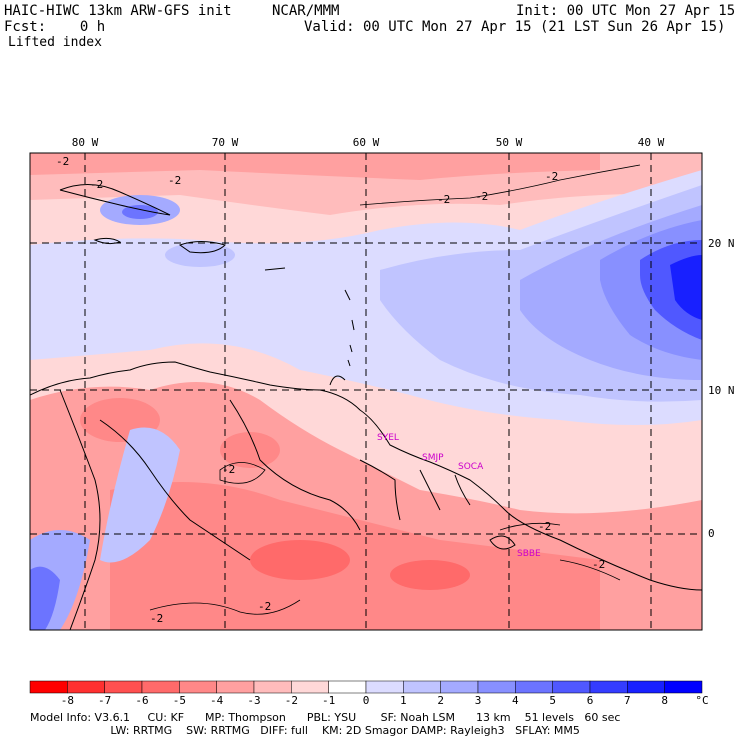  What do you see at coordinates (295, 465) in the screenshot?
I see `boundary-venezuela` at bounding box center [295, 465].